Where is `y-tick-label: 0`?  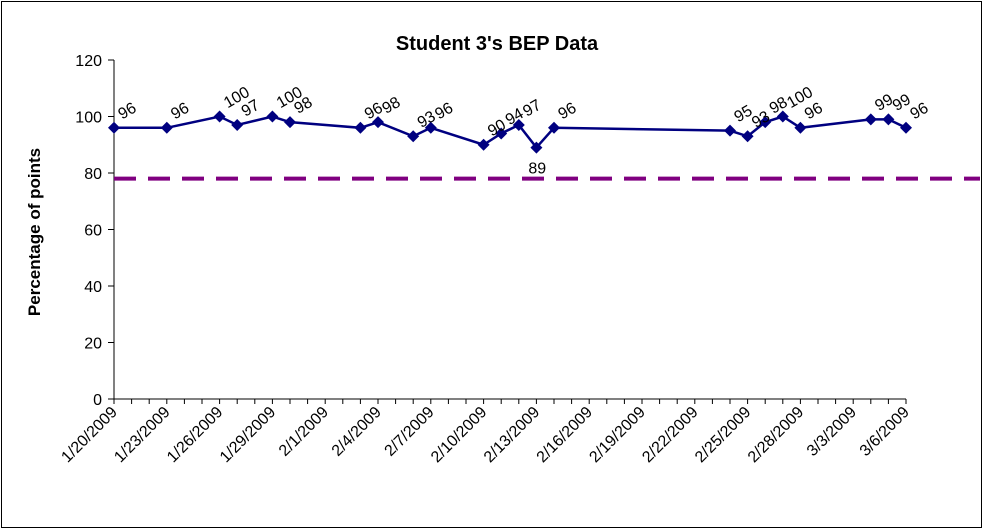 y-tick-label: 0 is located at coordinates (97, 400).